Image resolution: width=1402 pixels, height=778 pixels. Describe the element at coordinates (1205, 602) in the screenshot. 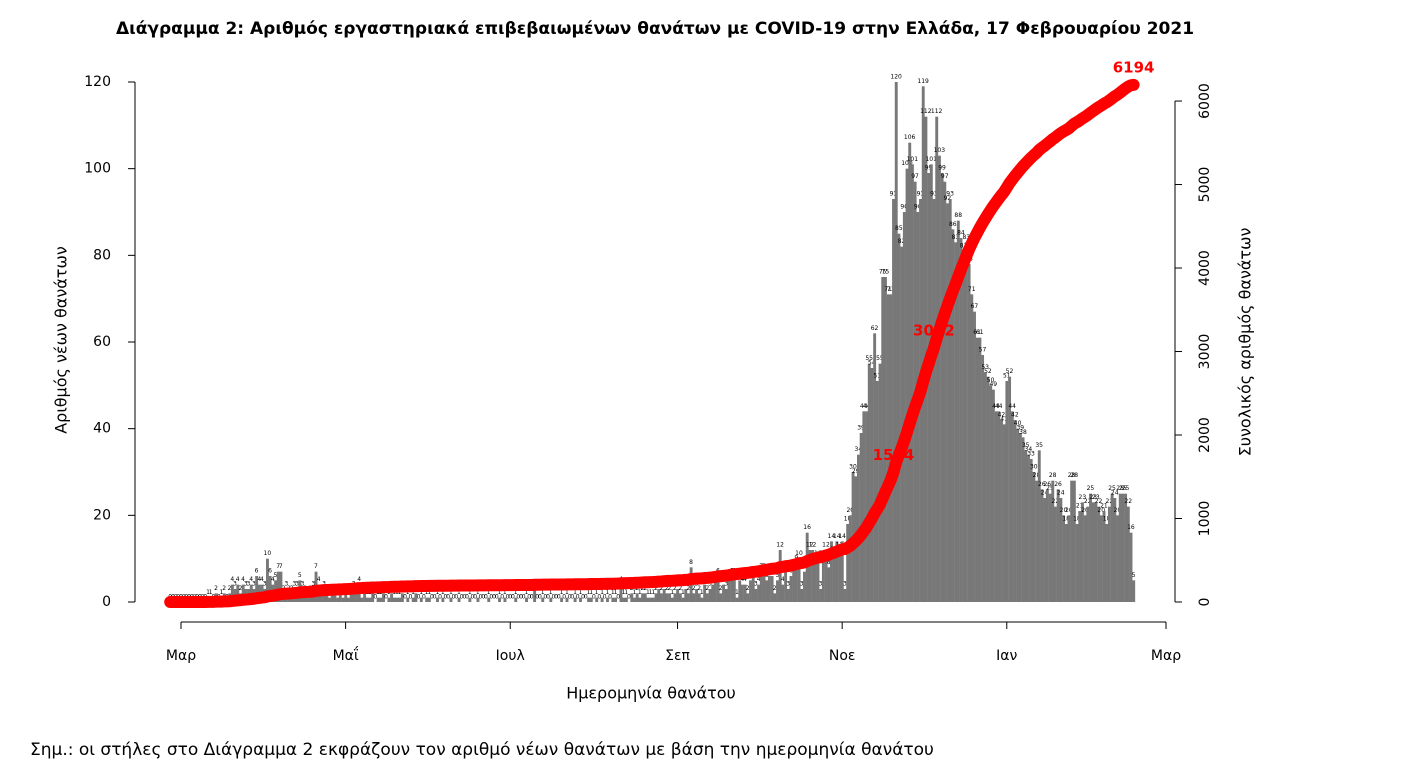

I see `y2-tick-label: 0` at that location.